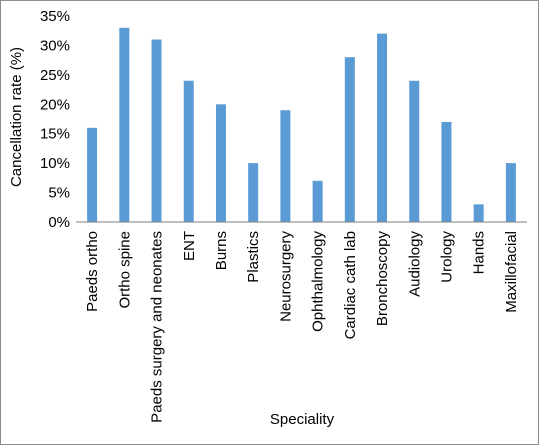  Describe the element at coordinates (382, 279) in the screenshot. I see `x-tick-label: Bronchoscopy` at that location.